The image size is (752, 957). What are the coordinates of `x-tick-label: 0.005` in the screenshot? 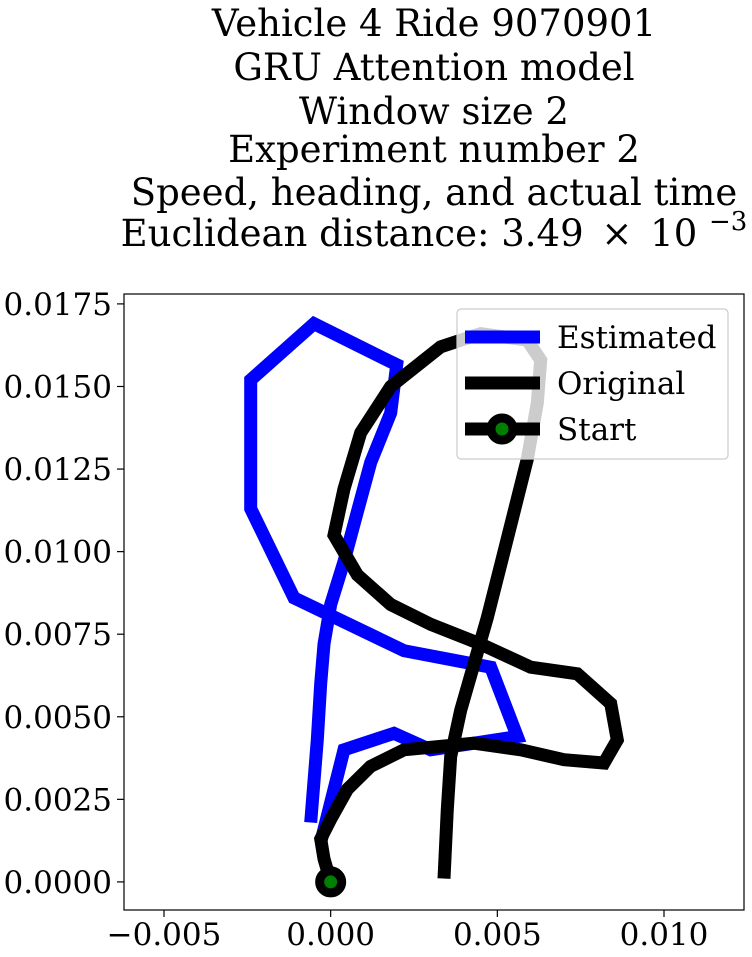 It's located at (497, 935).